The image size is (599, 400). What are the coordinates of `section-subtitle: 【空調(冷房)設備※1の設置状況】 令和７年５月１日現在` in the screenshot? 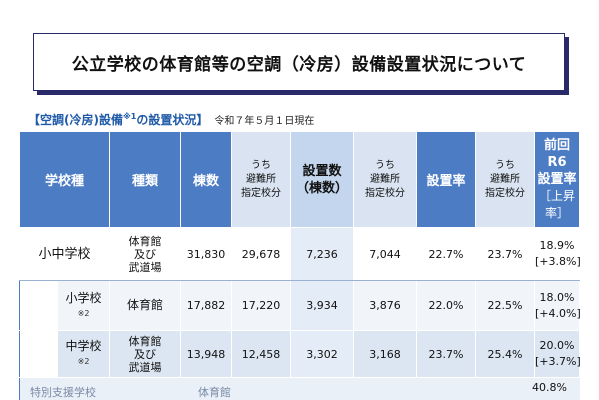 It's located at (171, 119).